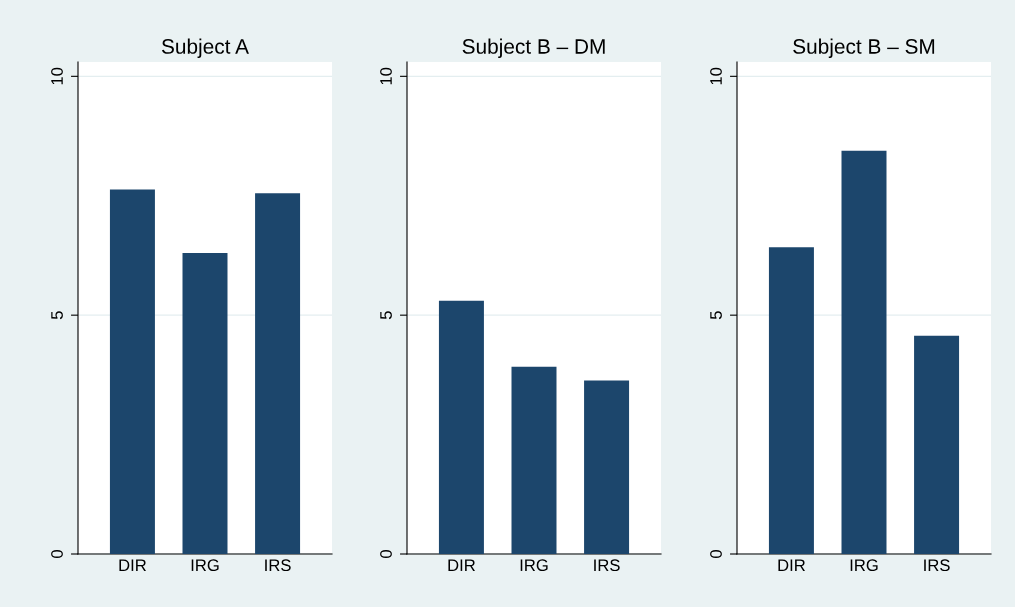 The width and height of the screenshot is (1015, 607). Describe the element at coordinates (533, 48) in the screenshot. I see `chart-title: Subject B – DM` at that location.